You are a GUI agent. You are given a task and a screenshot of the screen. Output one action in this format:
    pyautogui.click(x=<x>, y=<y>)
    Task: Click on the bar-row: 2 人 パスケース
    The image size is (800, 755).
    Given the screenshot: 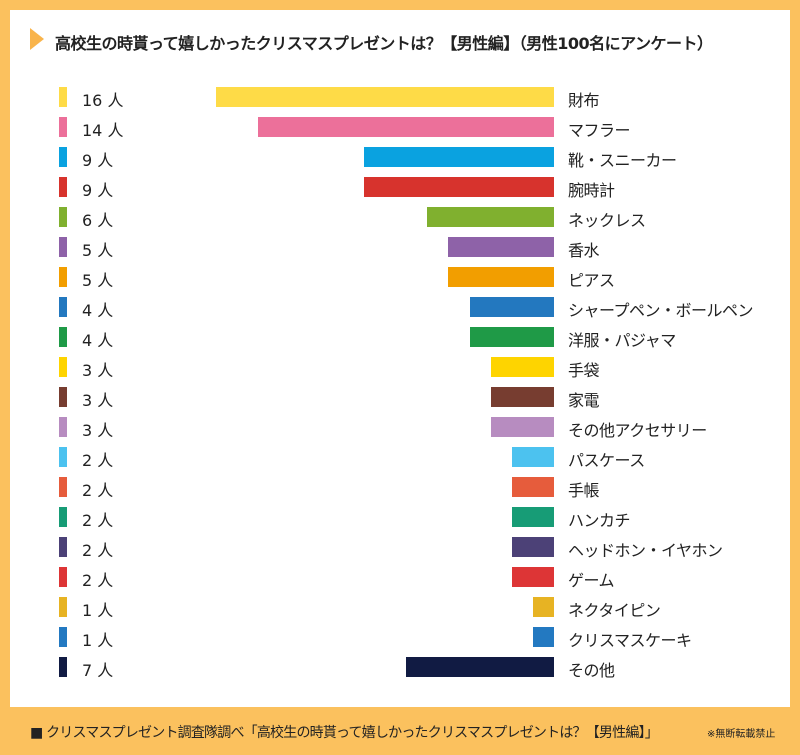 What is the action you would take?
    pyautogui.click(x=400, y=457)
    